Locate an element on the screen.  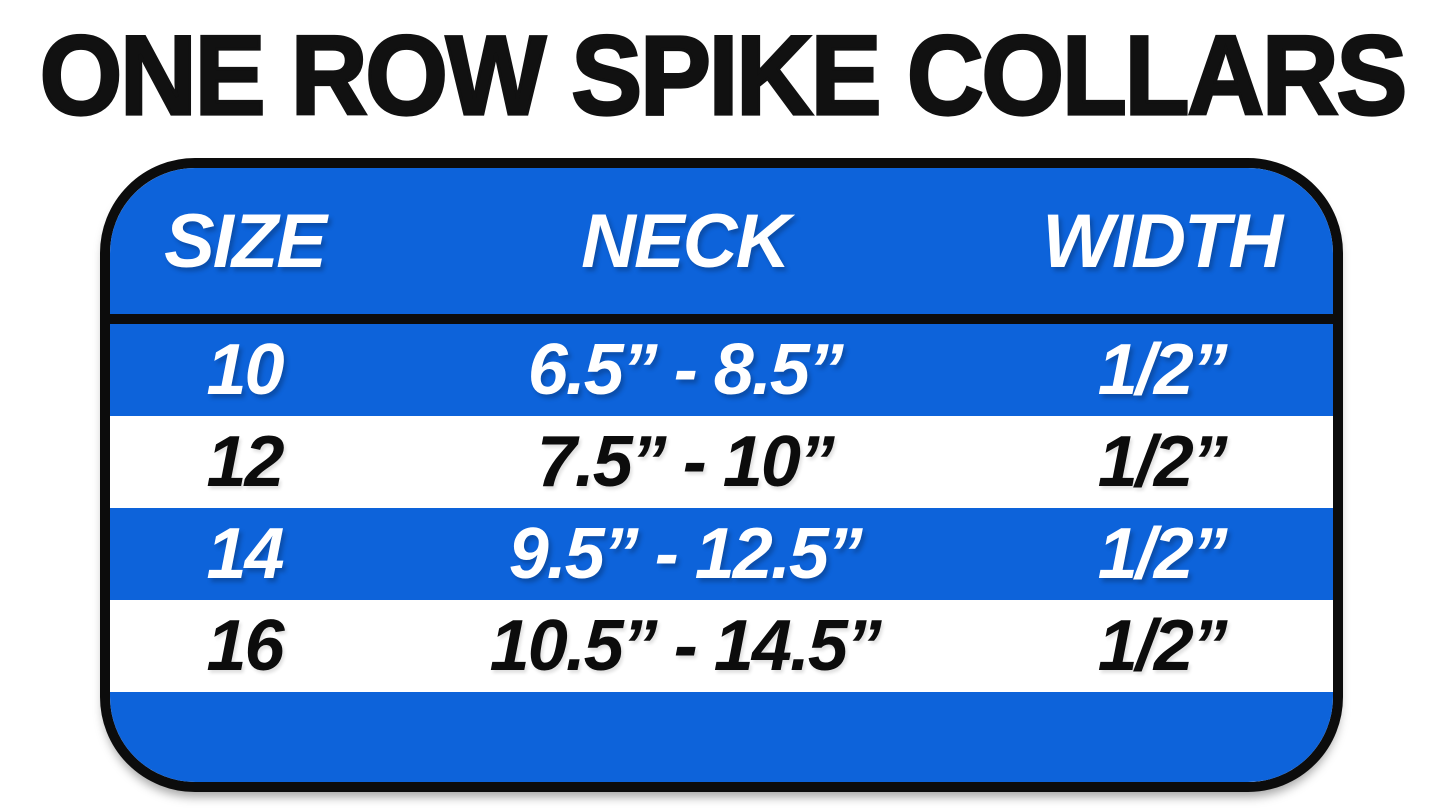
cell-neck: 6.5” - 8.5” is located at coordinates (685, 370).